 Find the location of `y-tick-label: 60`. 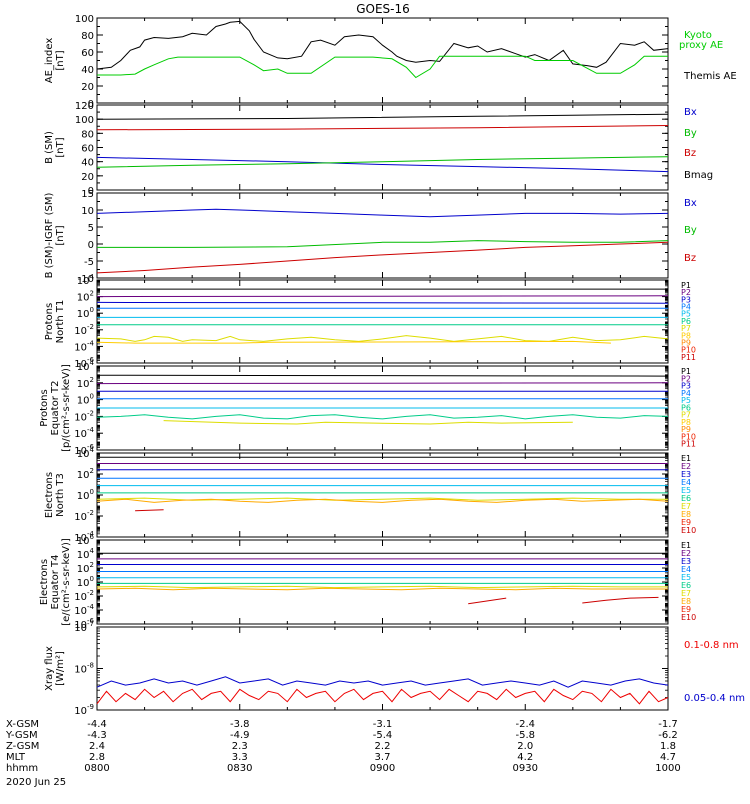

y-tick-label: 60 is located at coordinates (87, 149).